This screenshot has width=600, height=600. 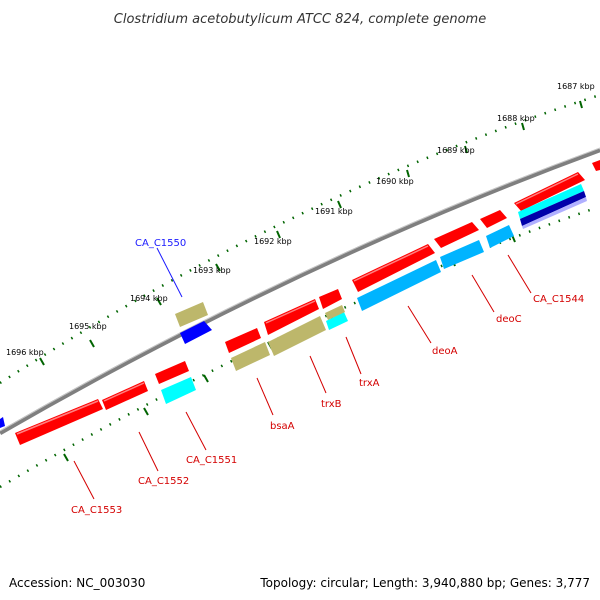 I want to click on gene-label: CA_C1553, so click(x=96, y=510).